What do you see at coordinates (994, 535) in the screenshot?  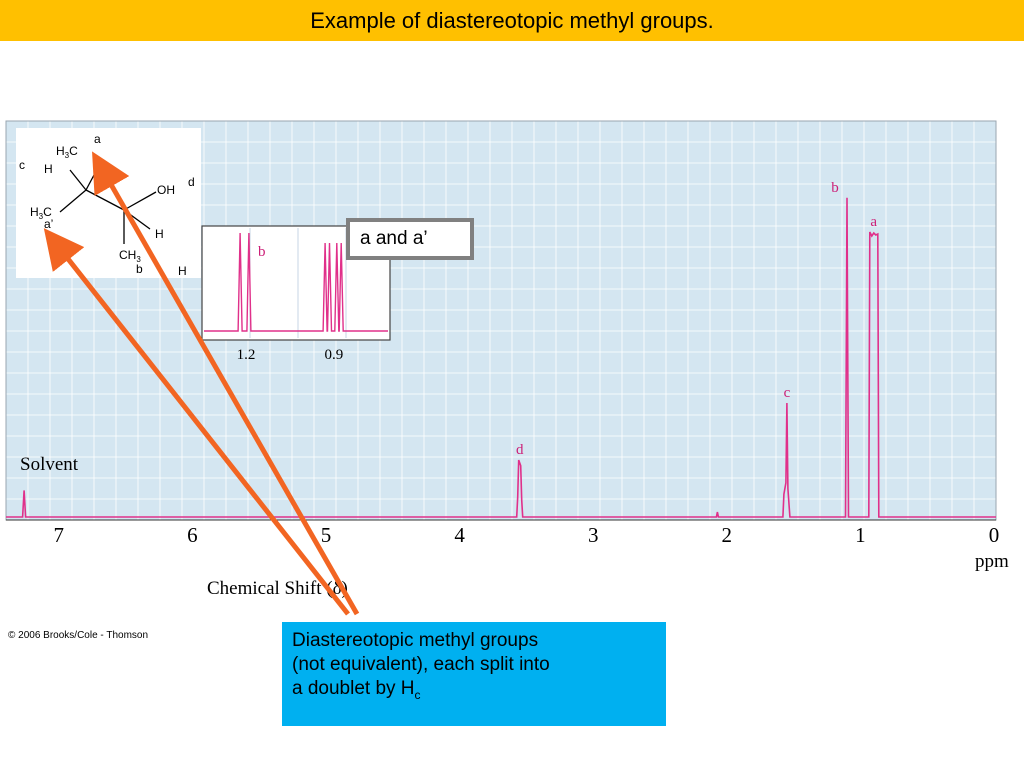 I see `x-tick-label: 0` at bounding box center [994, 535].